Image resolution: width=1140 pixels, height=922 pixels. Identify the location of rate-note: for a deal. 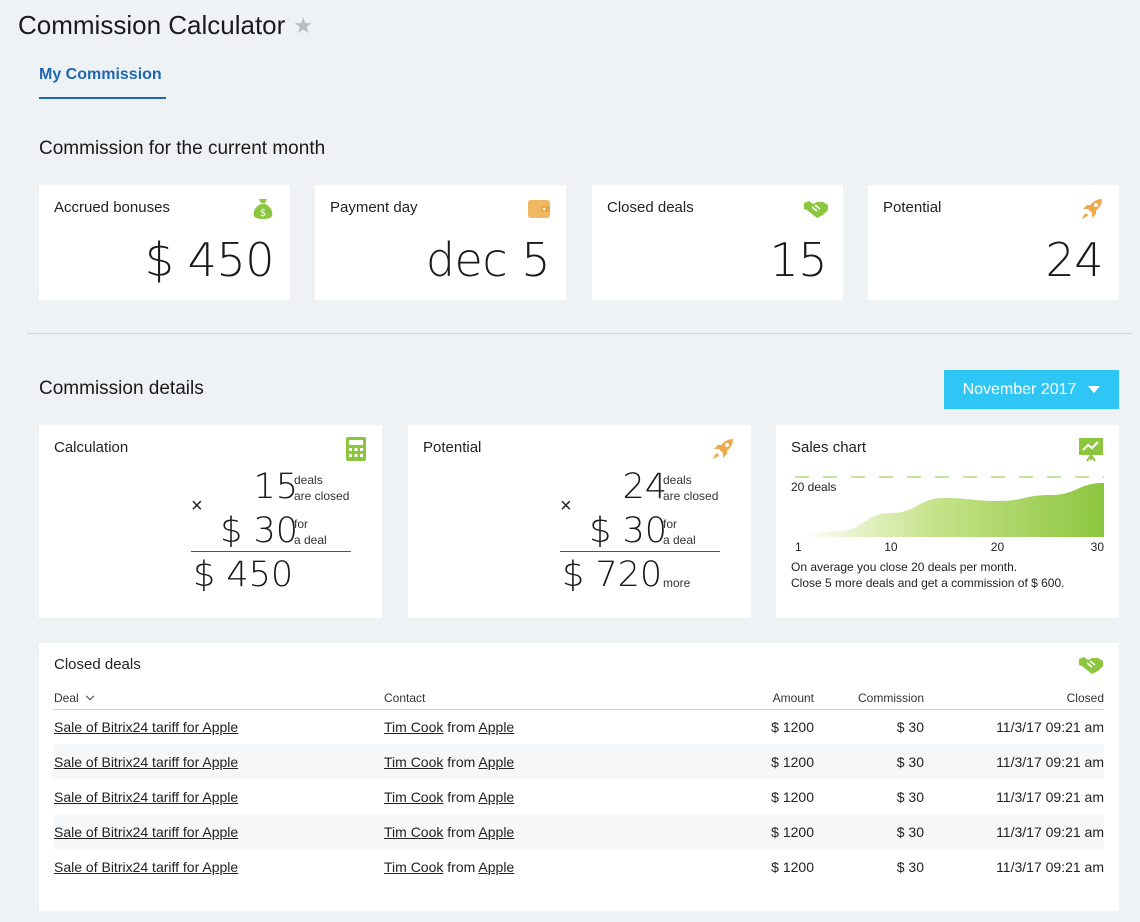
(310, 532).